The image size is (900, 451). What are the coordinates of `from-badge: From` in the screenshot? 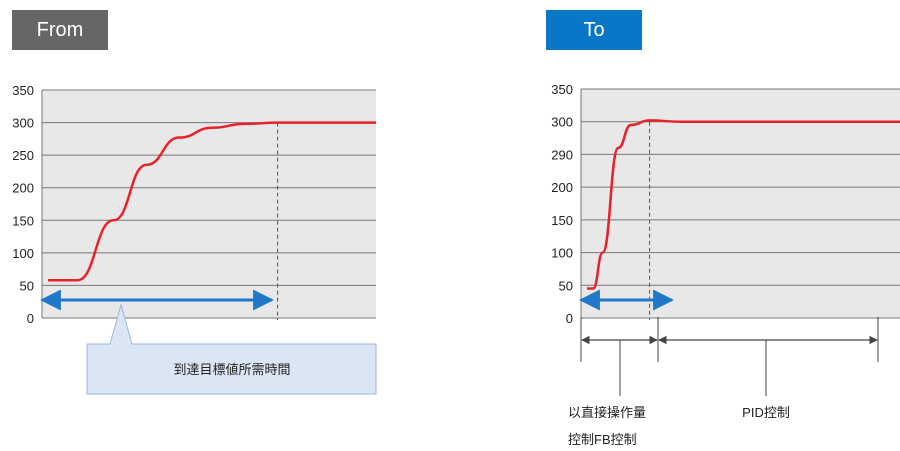 It's located at (60, 30).